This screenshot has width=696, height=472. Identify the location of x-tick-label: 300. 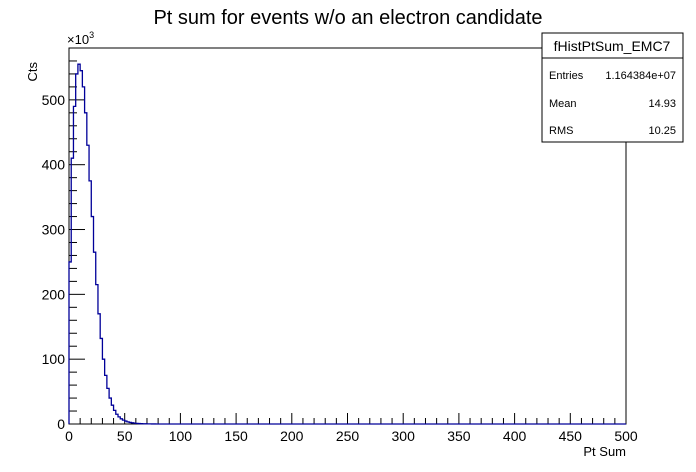
(404, 436).